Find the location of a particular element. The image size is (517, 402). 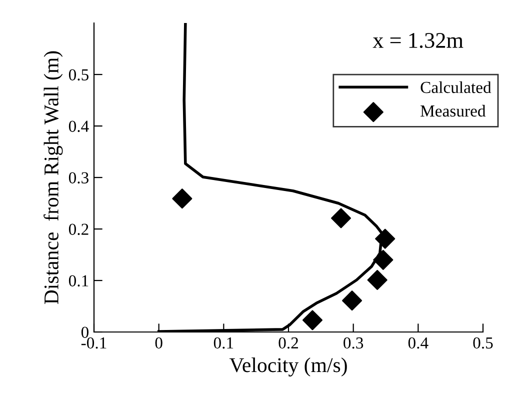

annotation: x = 1.32m is located at coordinates (418, 40).